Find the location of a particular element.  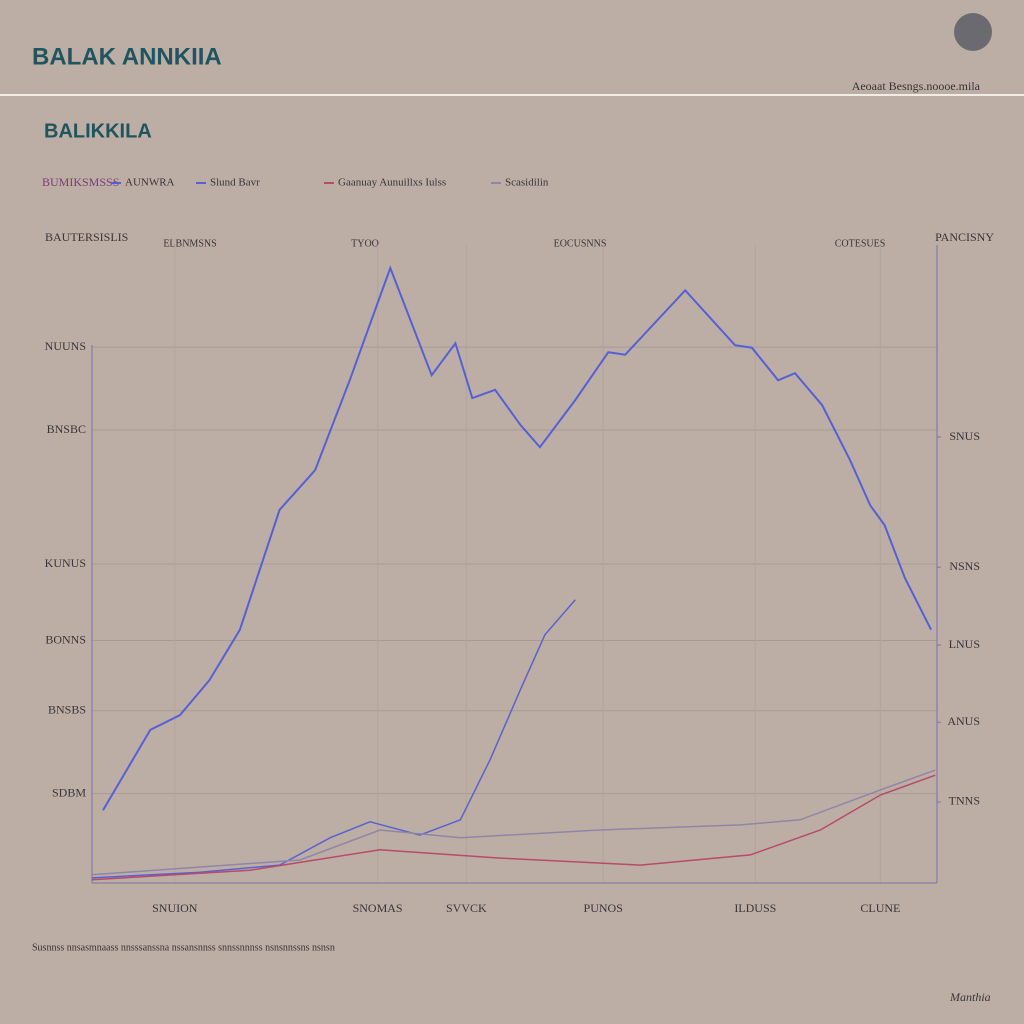

y-tick-label: SDBM is located at coordinates (69, 792).